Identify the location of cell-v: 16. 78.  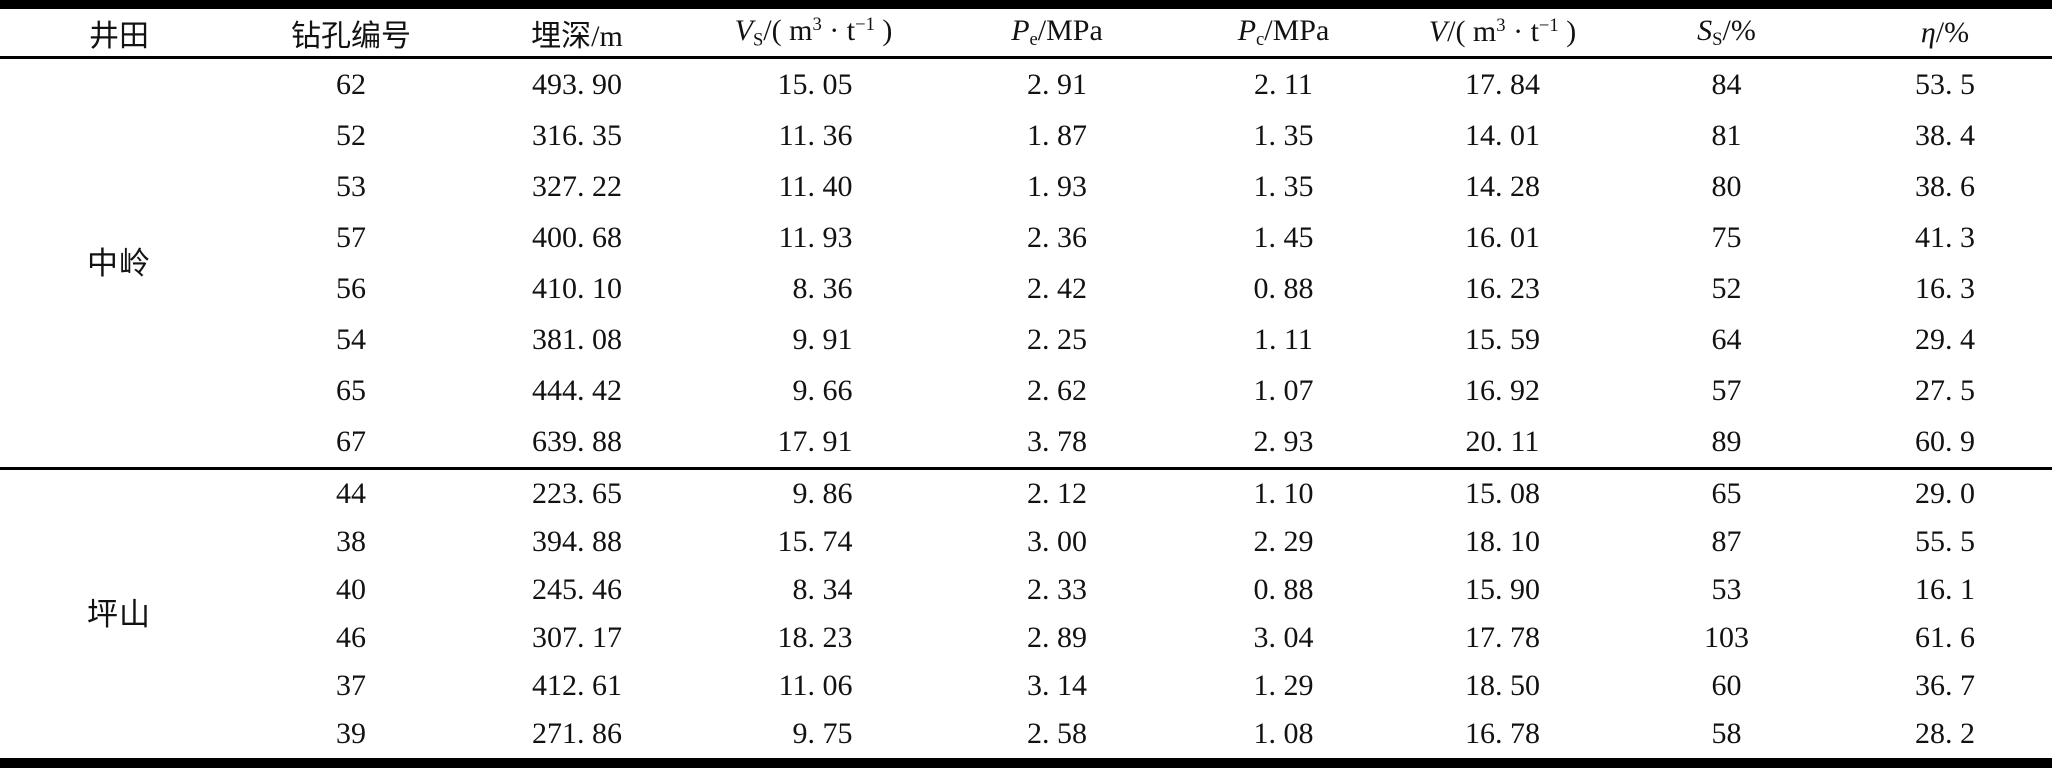
(1502, 733).